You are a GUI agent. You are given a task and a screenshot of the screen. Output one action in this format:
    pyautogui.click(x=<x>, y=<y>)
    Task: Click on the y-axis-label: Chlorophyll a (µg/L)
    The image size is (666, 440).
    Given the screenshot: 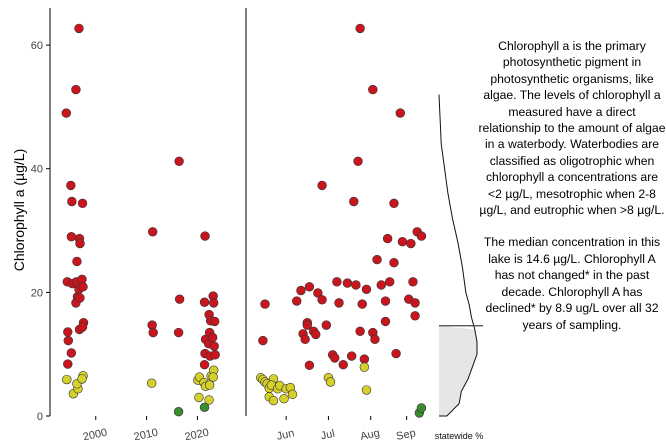 What is the action you would take?
    pyautogui.click(x=19, y=210)
    